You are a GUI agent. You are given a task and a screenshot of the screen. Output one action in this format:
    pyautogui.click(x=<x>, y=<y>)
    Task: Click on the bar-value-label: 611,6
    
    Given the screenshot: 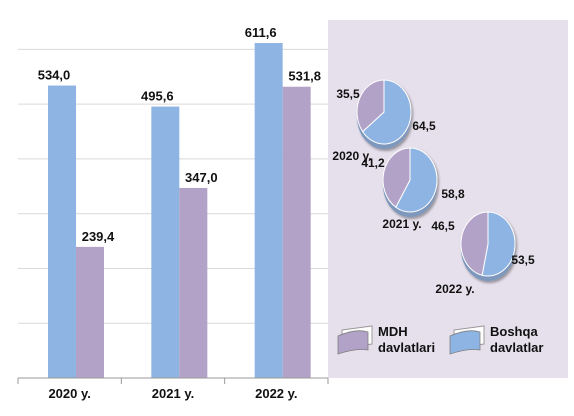 What is the action you would take?
    pyautogui.click(x=261, y=32)
    